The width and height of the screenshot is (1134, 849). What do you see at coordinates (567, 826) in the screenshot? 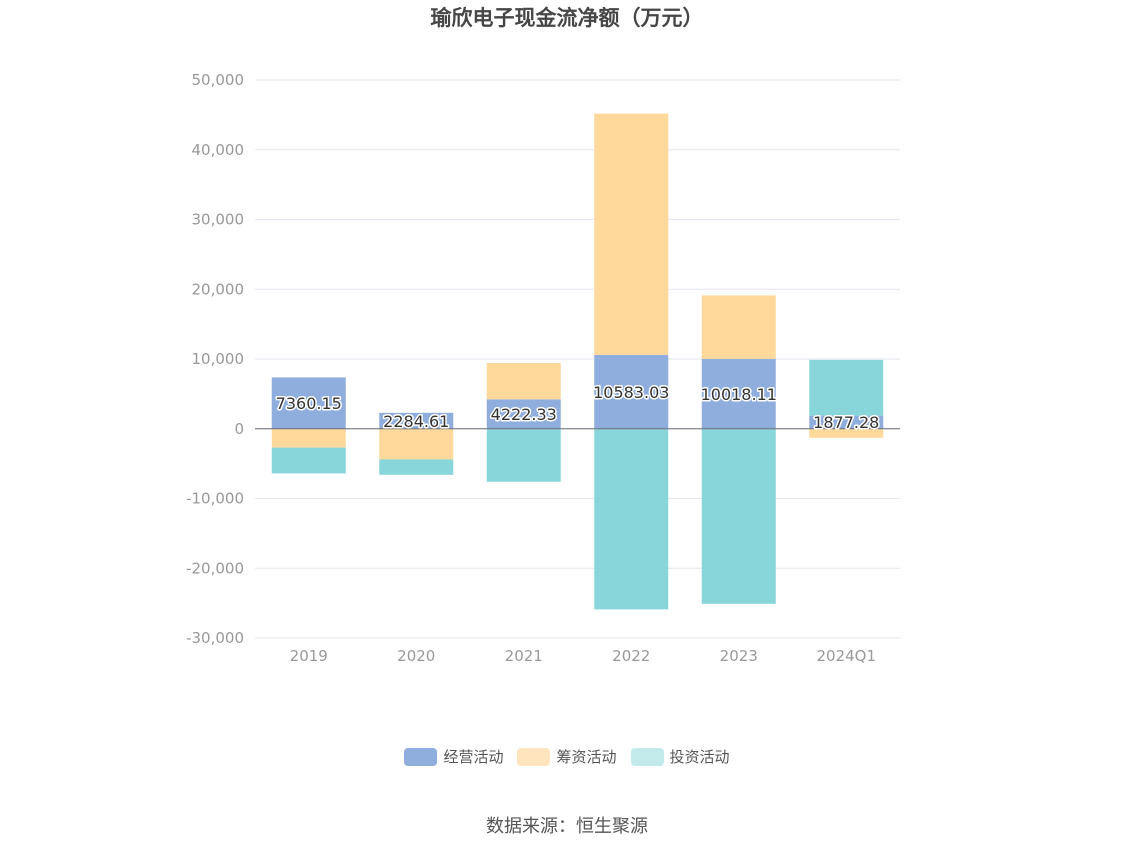
I see `source-note: 数据来源：恒生聚源` at bounding box center [567, 826].